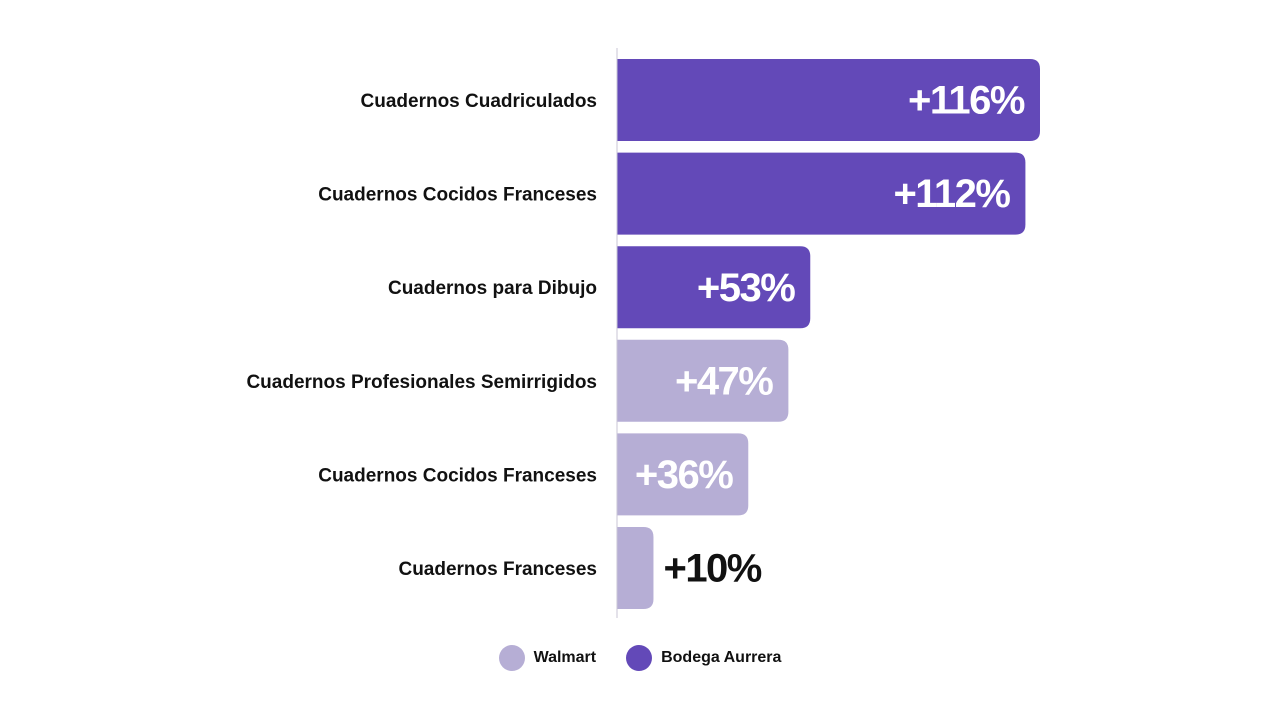 The image size is (1280, 720). I want to click on bar-5-cuadernos-cocidos-franceses, so click(683, 474).